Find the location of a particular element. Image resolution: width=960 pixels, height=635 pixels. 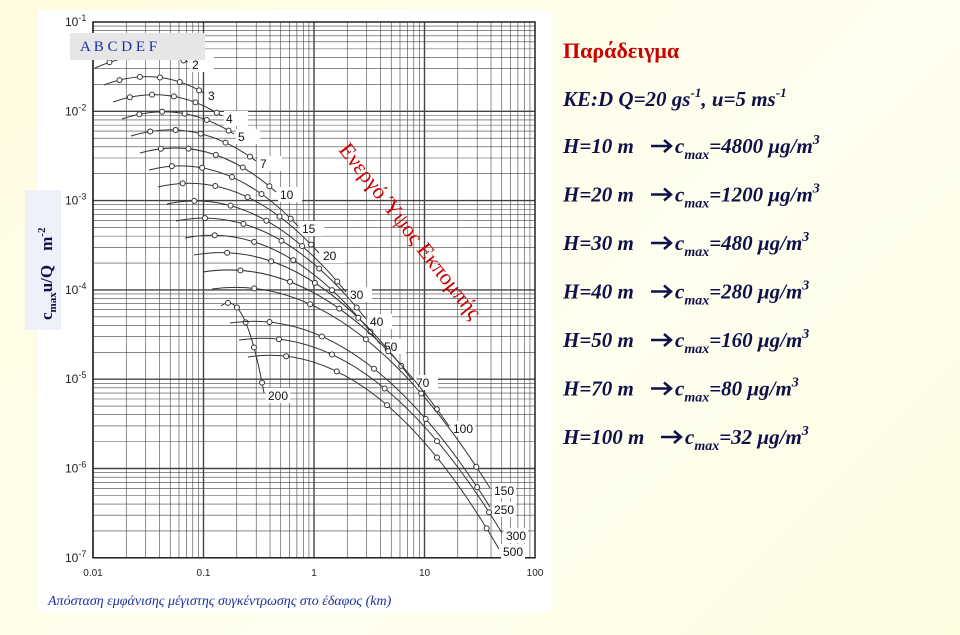

y-label-bg is located at coordinates (43, 260).